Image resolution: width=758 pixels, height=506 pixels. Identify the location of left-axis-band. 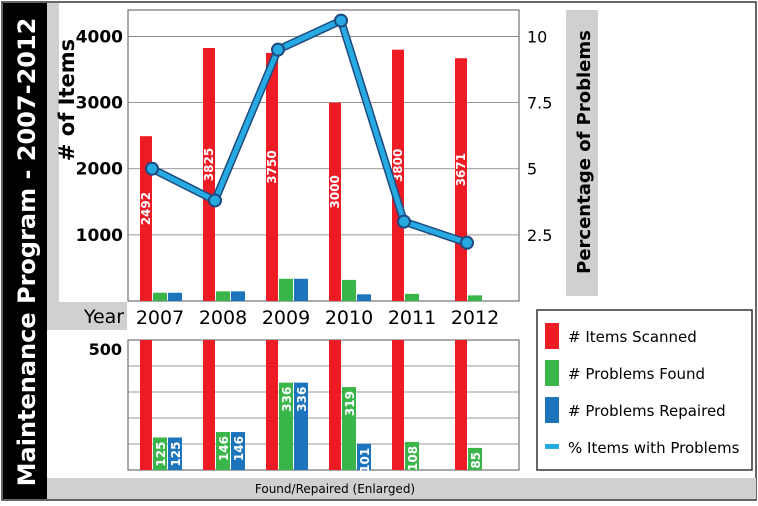
(53, 153).